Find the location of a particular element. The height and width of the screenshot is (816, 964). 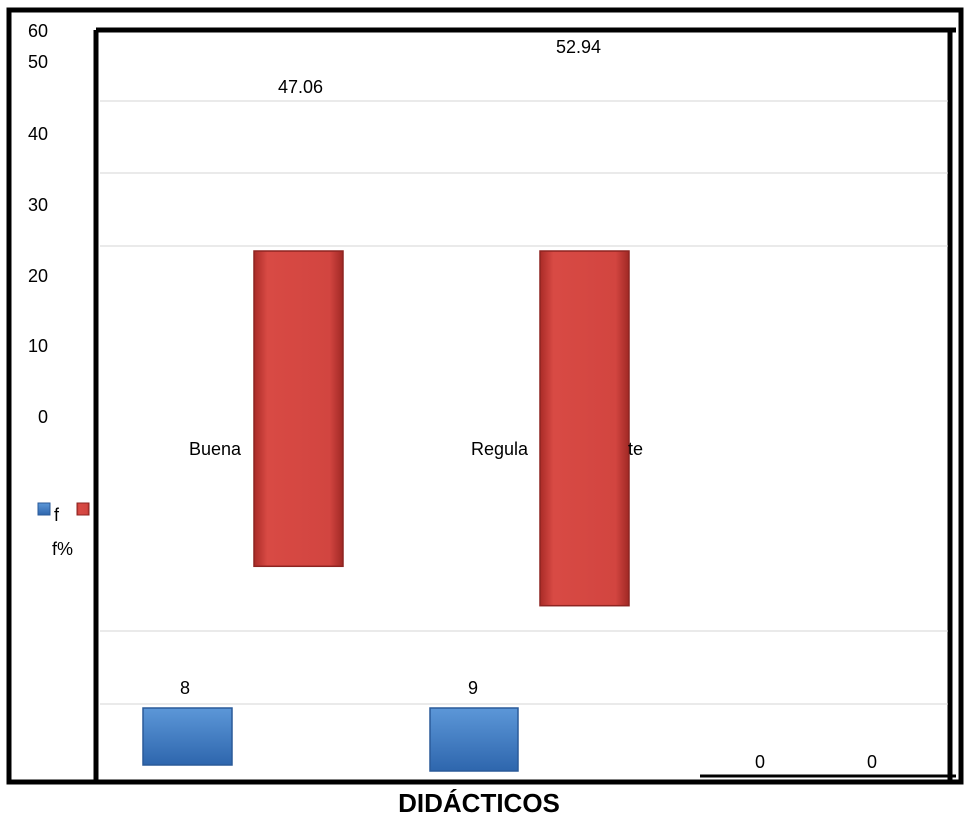

legend: f f% is located at coordinates (63, 530).